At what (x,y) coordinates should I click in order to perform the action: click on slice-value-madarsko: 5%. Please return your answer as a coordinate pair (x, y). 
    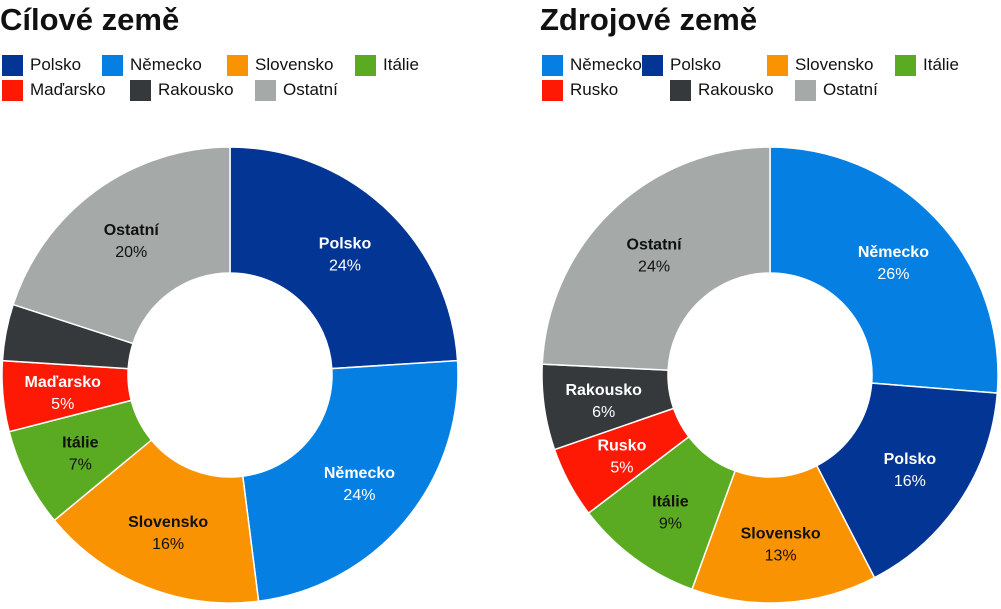
    Looking at the image, I should click on (62, 404).